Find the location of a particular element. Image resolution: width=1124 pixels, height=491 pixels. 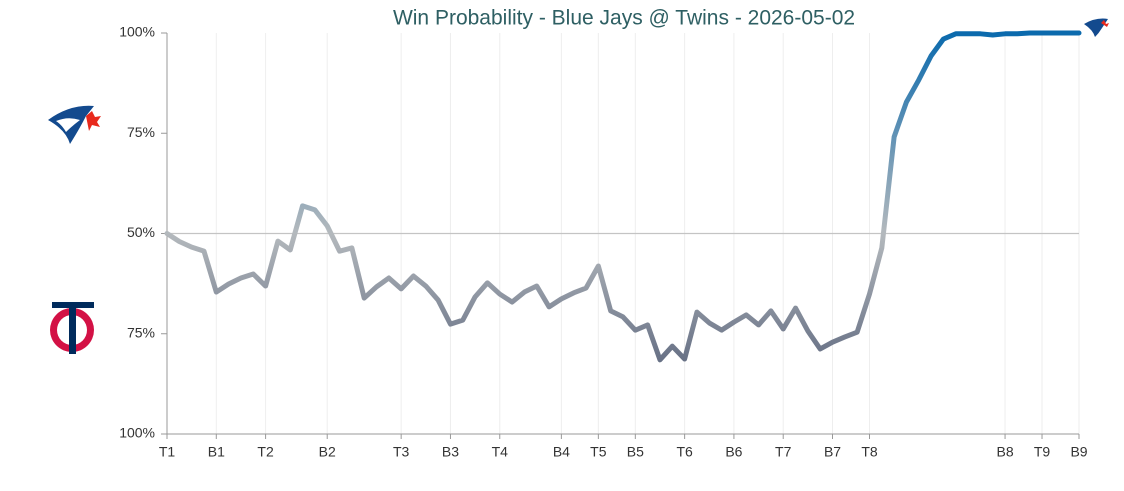

blue-jays-logo is located at coordinates (74, 124).